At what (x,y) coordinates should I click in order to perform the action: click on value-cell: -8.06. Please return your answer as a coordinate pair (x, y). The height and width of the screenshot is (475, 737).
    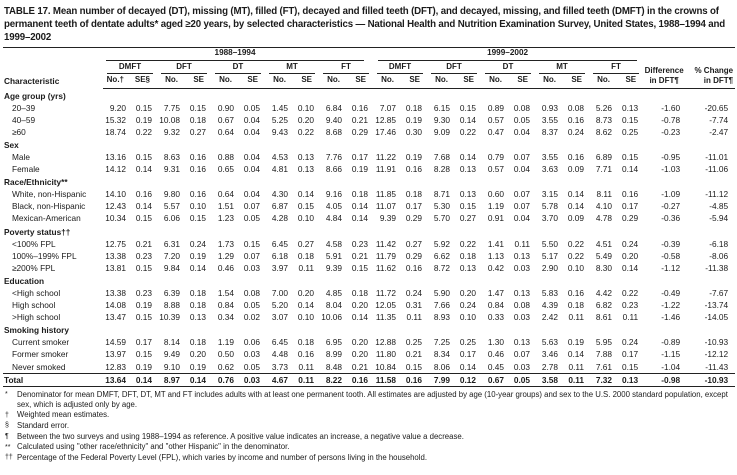
    Looking at the image, I should click on (719, 255).